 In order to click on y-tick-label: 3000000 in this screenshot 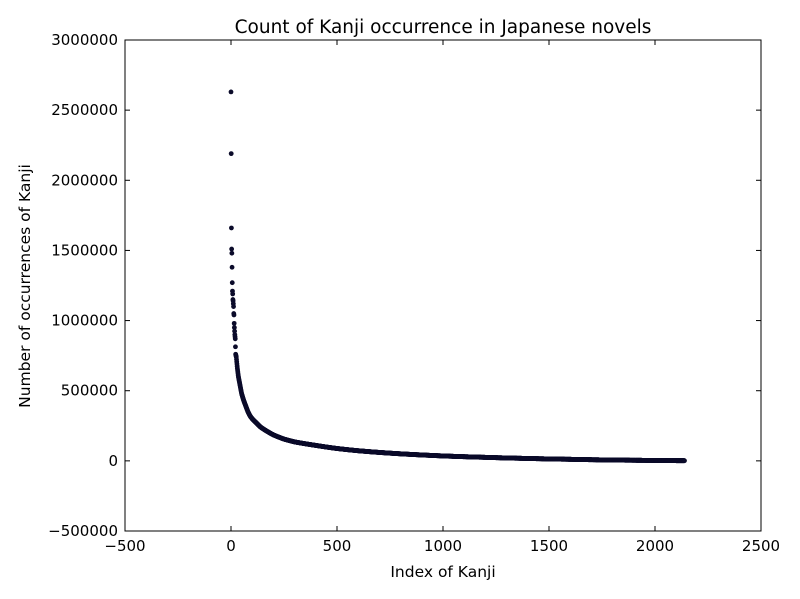, I will do `click(84, 40)`.